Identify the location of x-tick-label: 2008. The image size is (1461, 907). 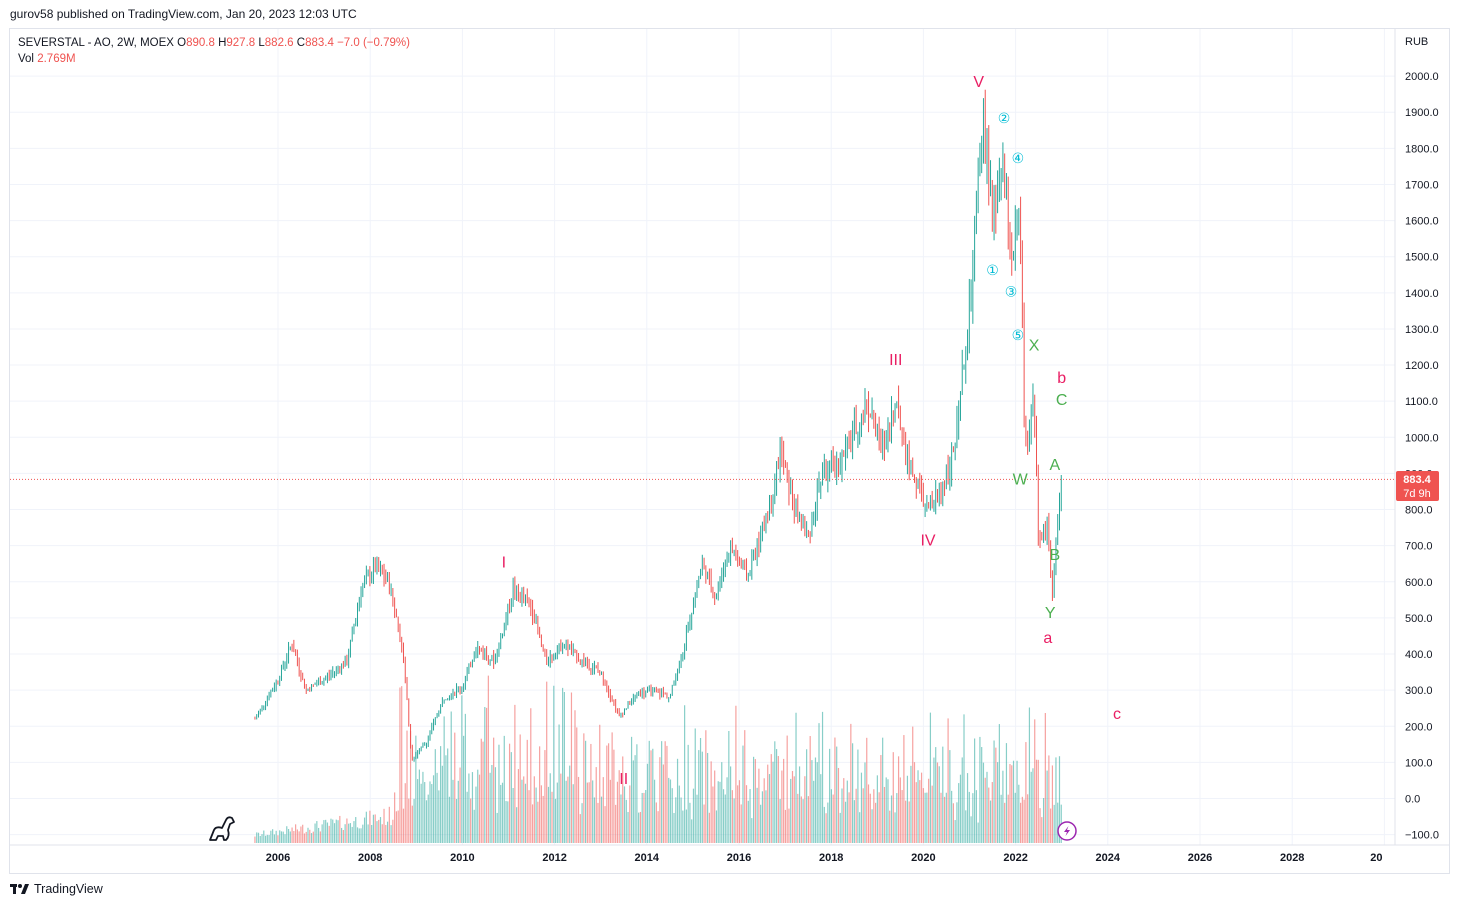
(370, 858).